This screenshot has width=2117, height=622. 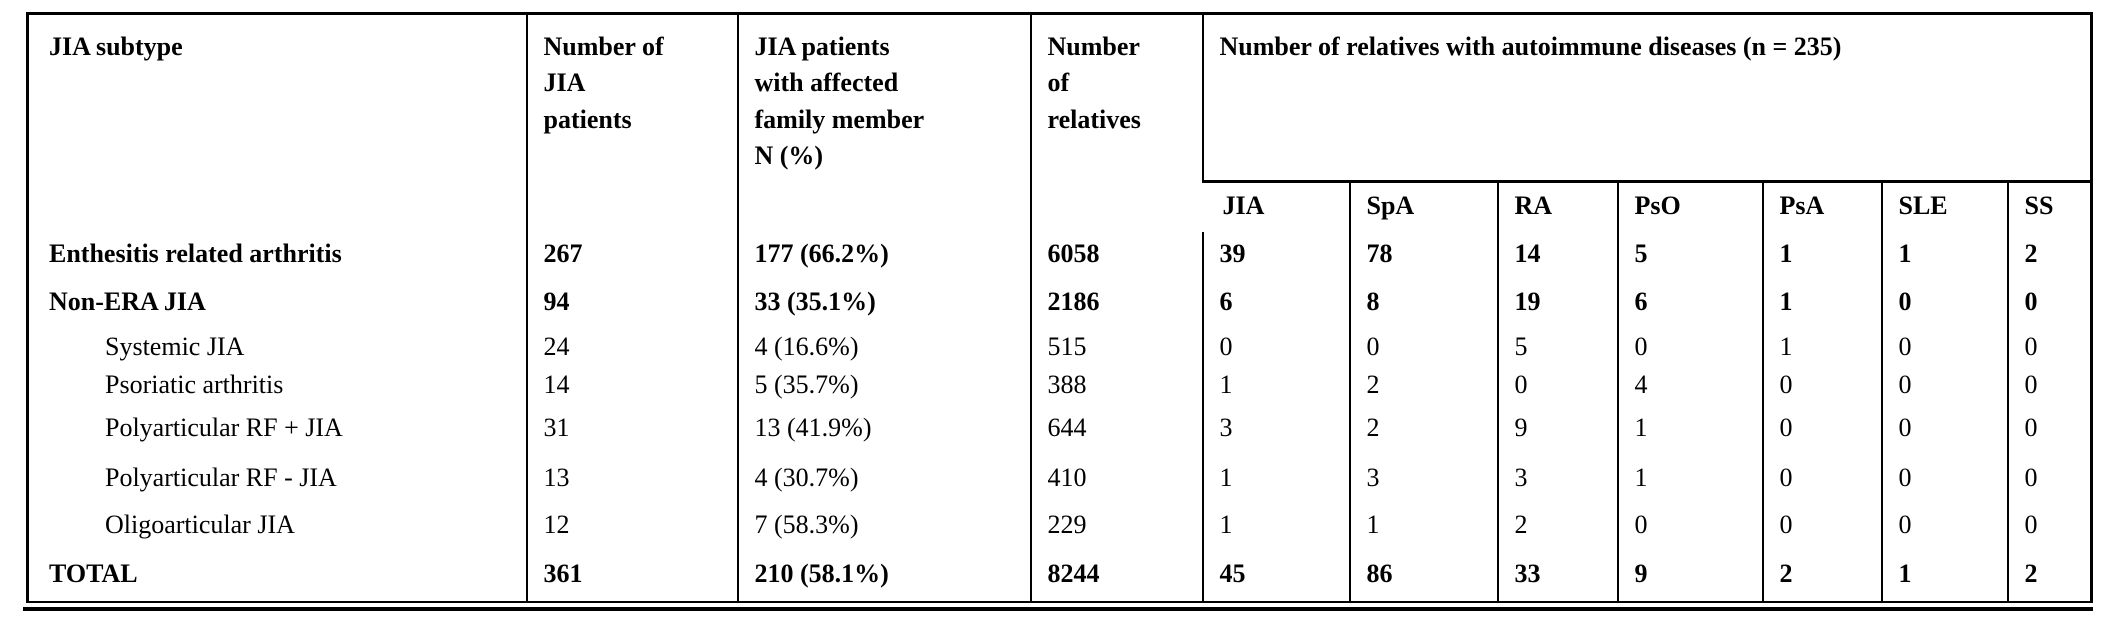 I want to click on subheader-row: JIA SpA RA PsO PsA SLE SS, so click(x=1060, y=206).